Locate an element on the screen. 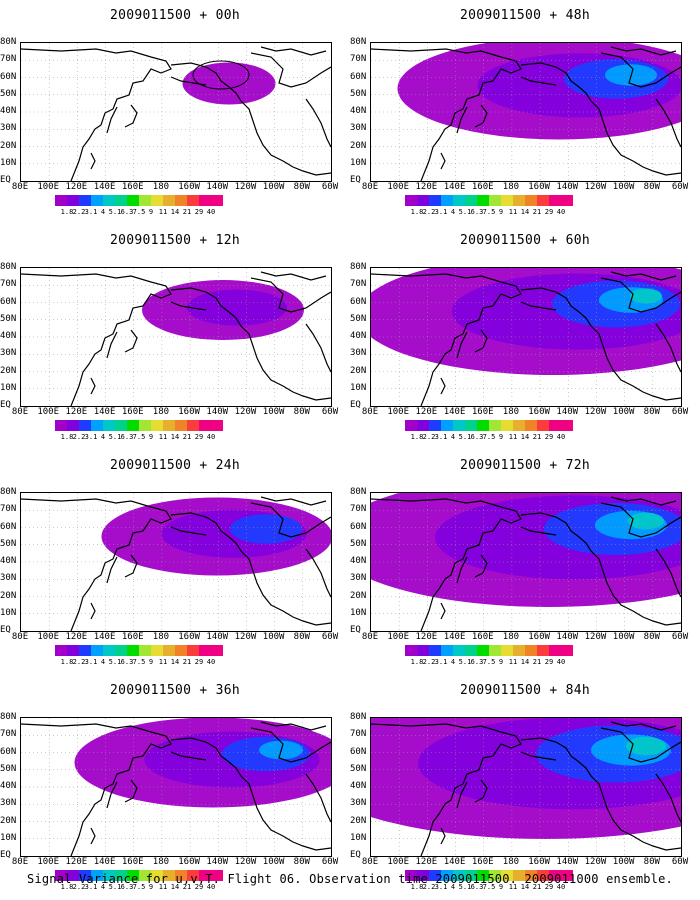 Image resolution: width=700 pixels, height=900 pixels. longitude-label: 100W is located at coordinates (623, 637).